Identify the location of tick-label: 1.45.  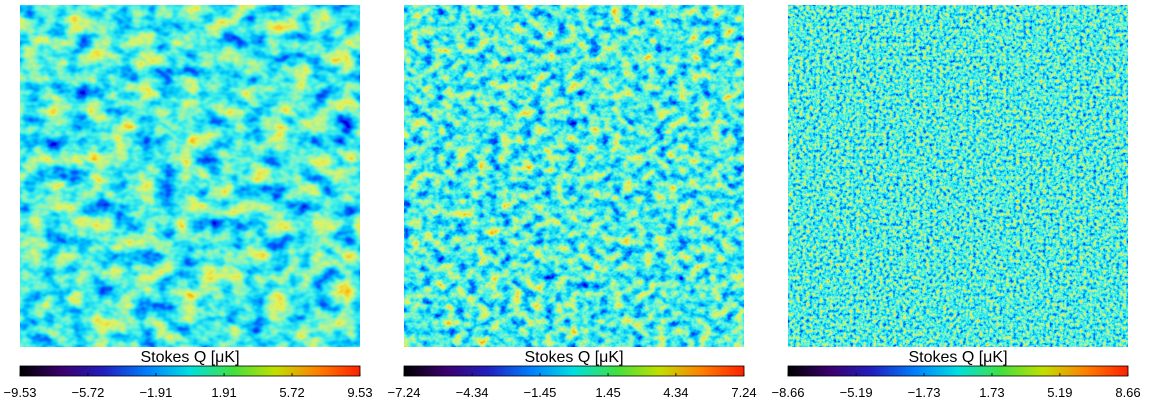
(607, 392).